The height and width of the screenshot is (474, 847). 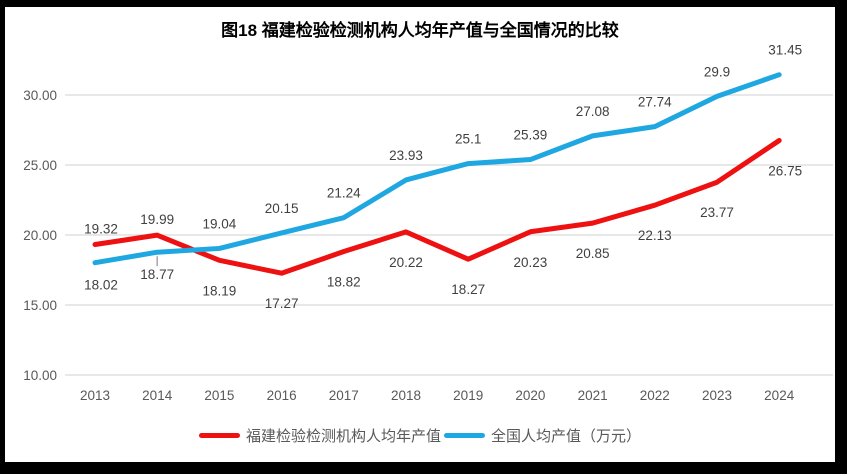 I want to click on legend: 福建检验检测机构人均年产值 全国人均产值（万元）, so click(x=420, y=435).